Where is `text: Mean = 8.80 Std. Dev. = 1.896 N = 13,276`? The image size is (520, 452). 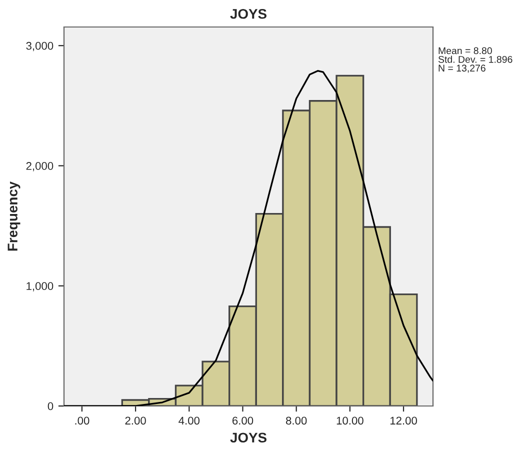
text: Mean = 8.80 Std. Dev. = 1.896 N = 13,276 is located at coordinates (475, 60).